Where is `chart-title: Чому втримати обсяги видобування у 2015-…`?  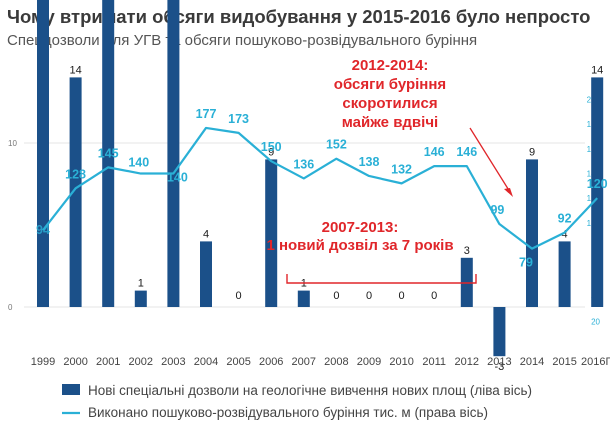
chart-title: Чому втримати обсяги видобування у 2015-… is located at coordinates (299, 16).